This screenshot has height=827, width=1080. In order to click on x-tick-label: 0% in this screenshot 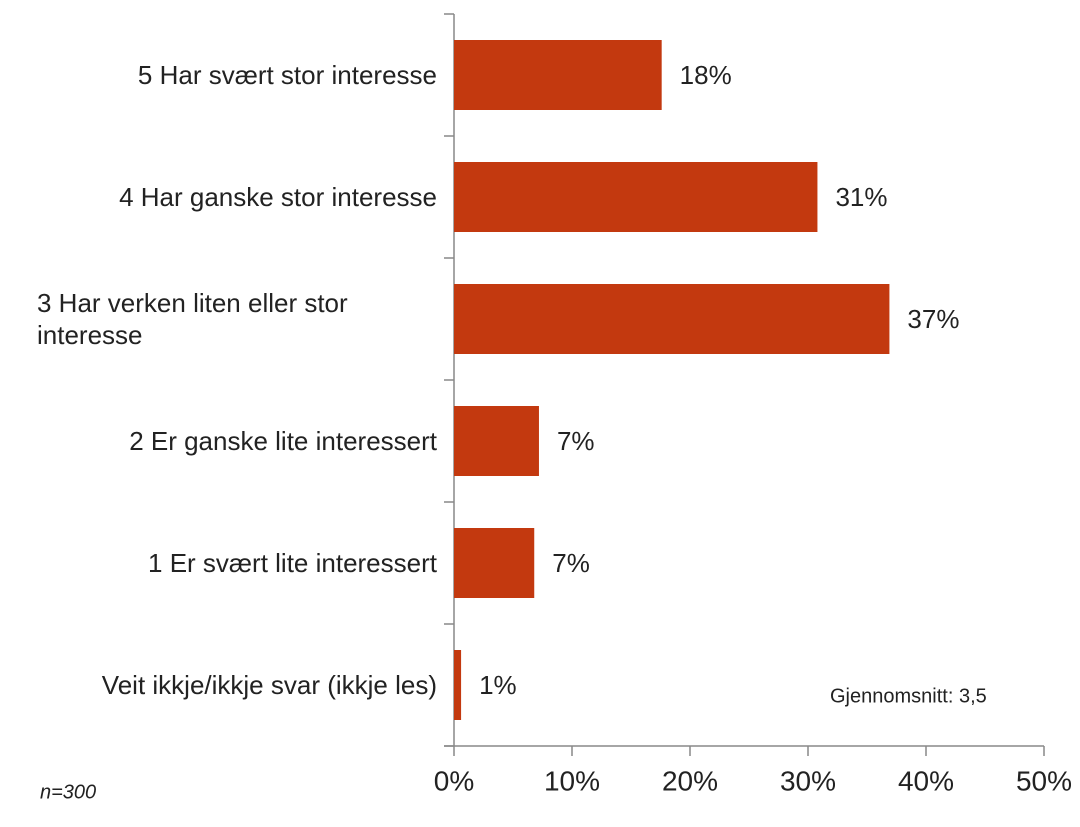, I will do `click(454, 780)`.